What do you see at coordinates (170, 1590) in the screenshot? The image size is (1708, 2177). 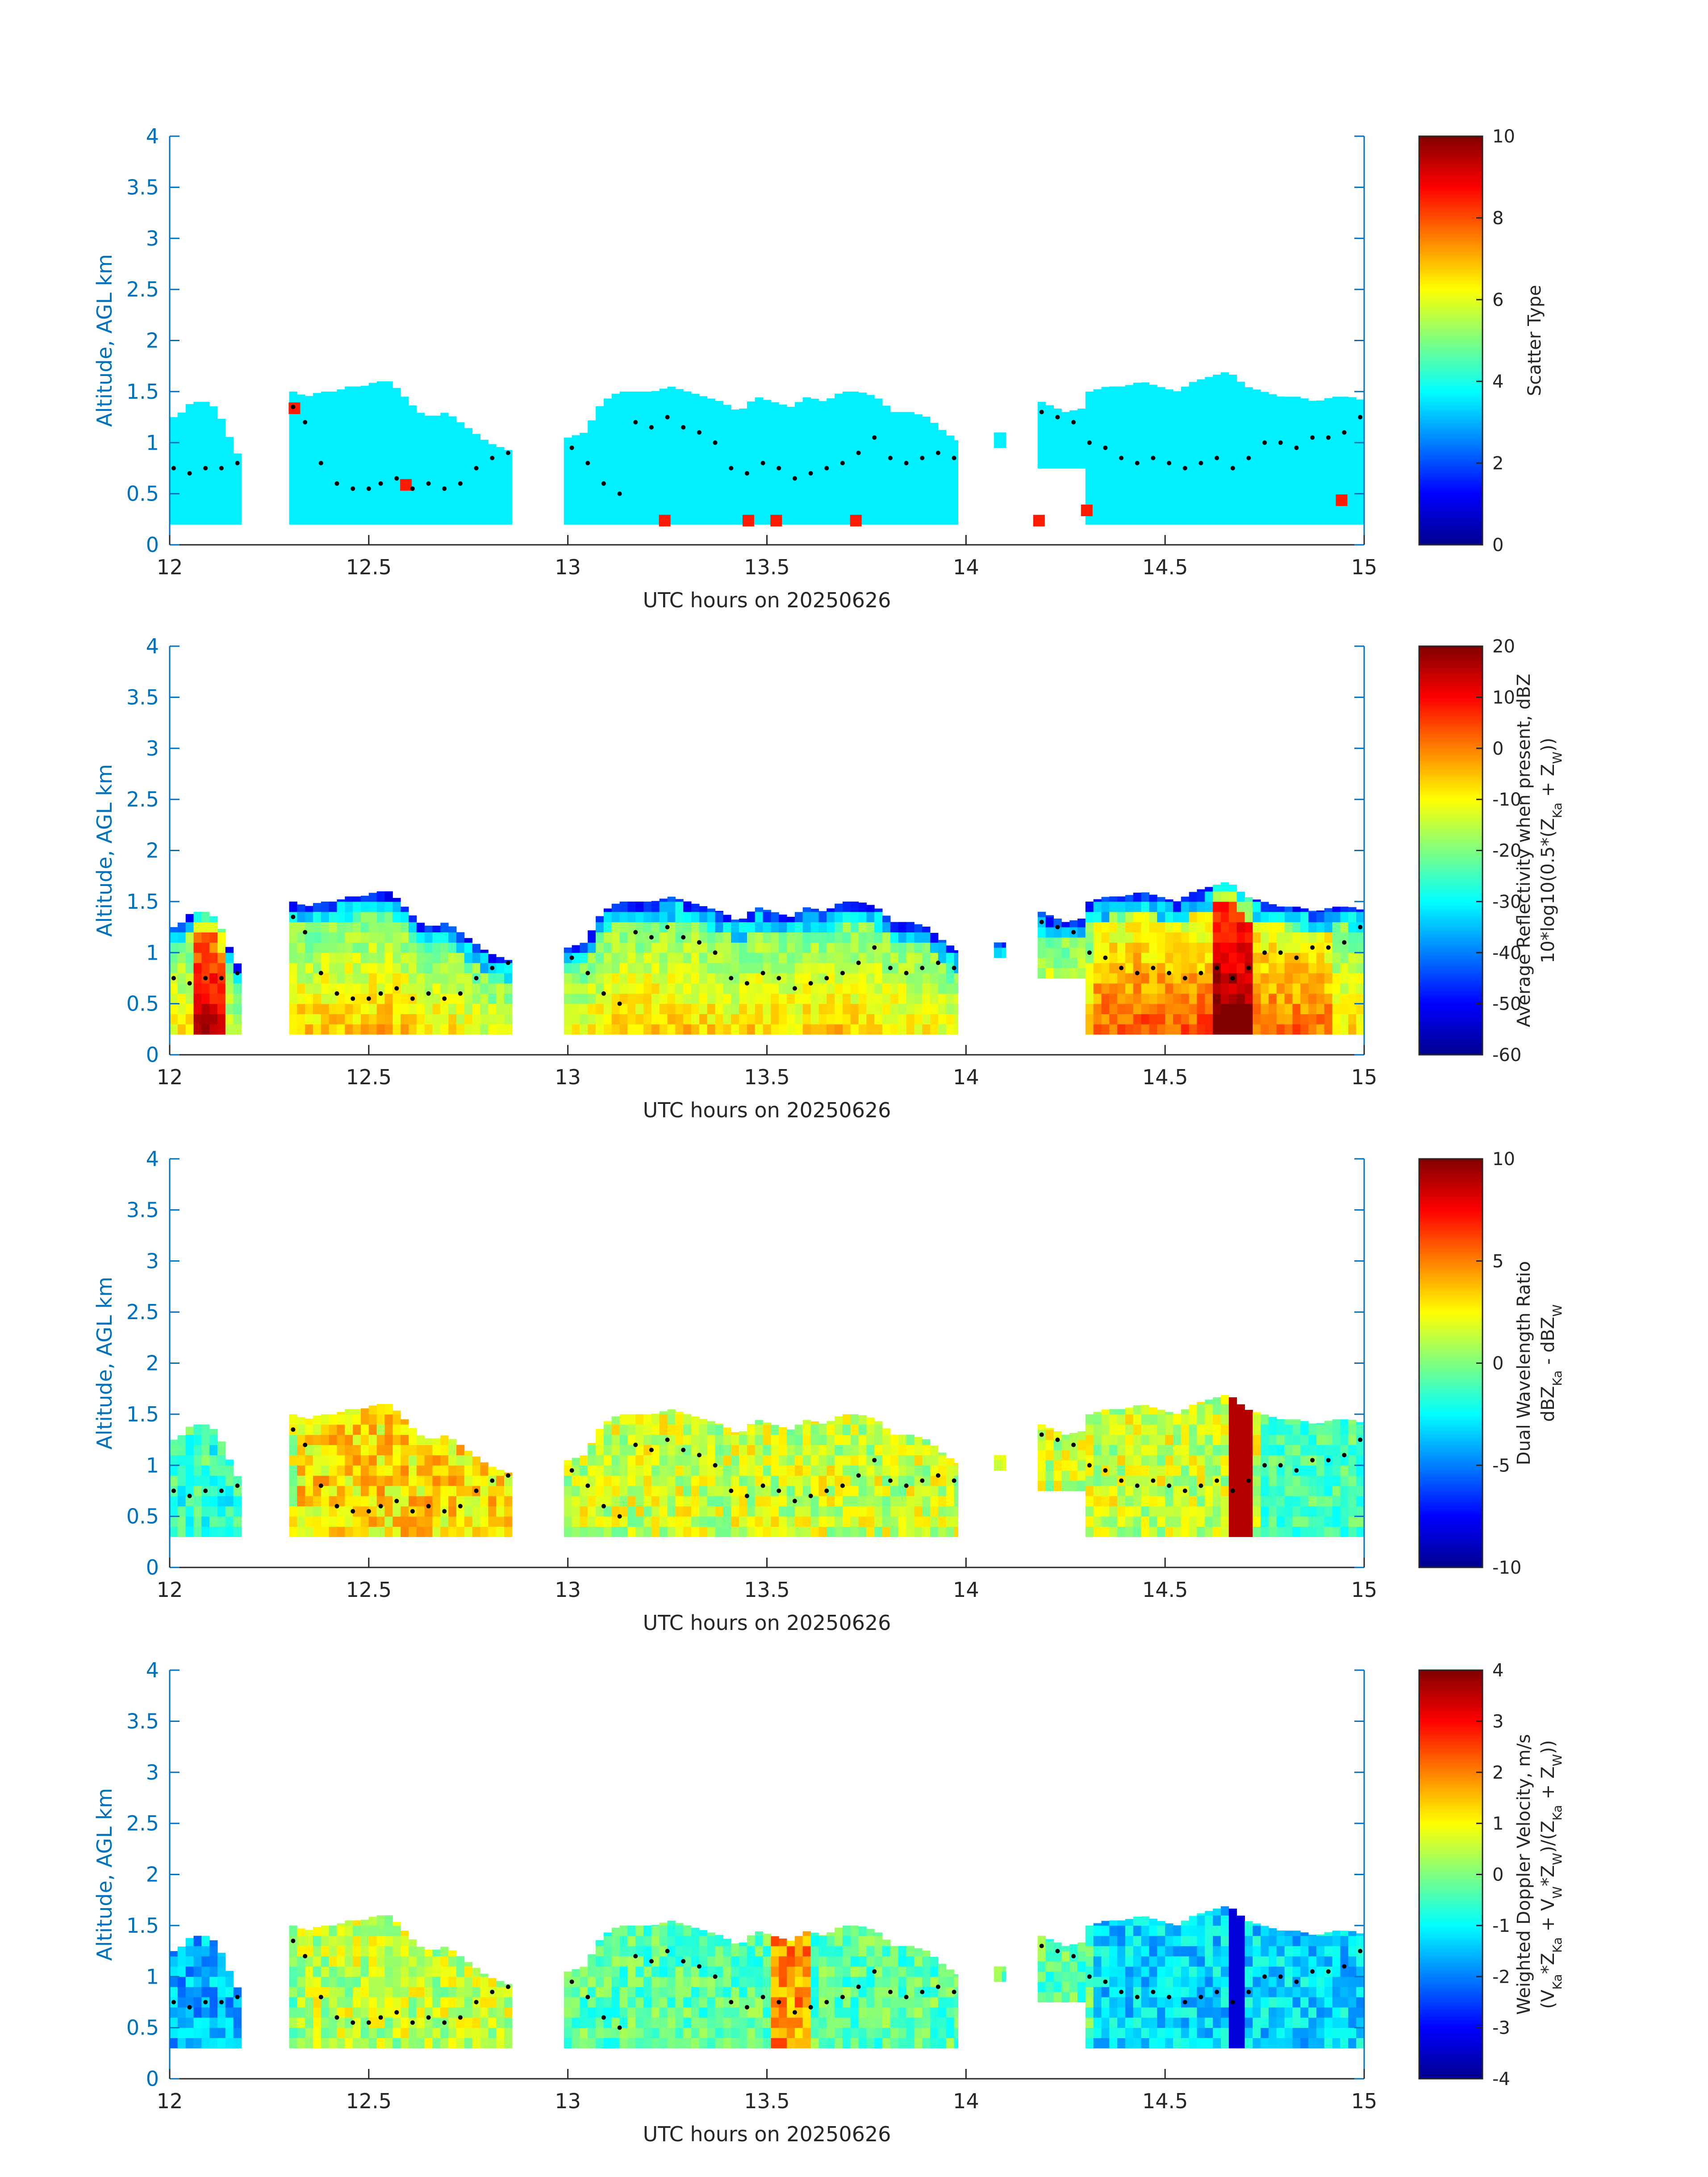 I see `x-tick-label: 12` at bounding box center [170, 1590].